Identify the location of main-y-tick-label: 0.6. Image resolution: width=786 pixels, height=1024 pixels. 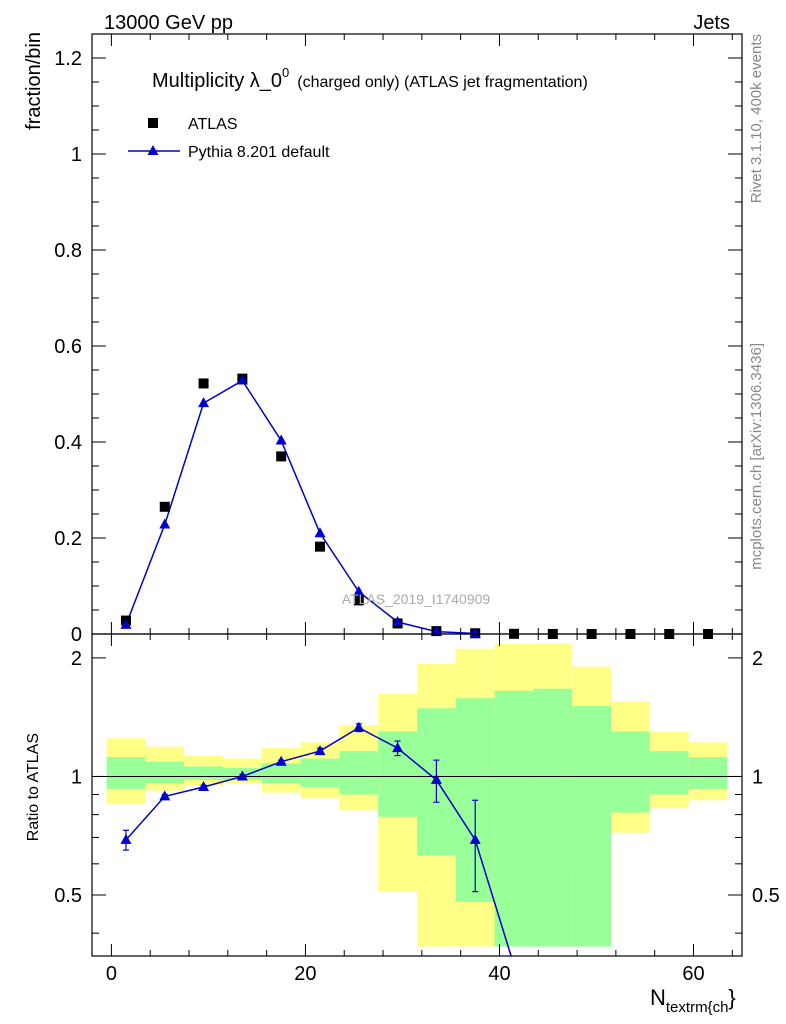
(68, 347).